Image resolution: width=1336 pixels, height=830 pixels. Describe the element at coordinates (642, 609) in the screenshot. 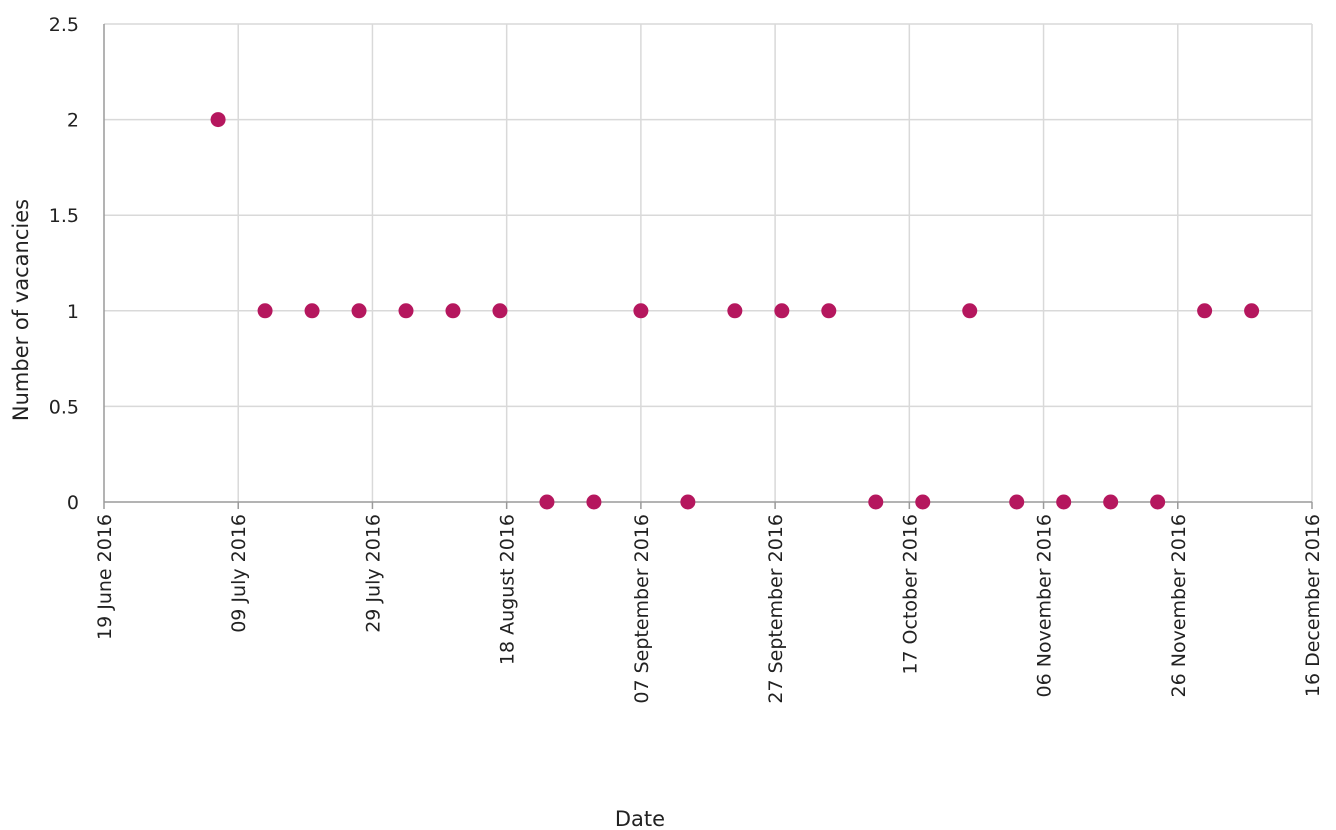

I see `x-tick-label: 07 September 2016` at that location.